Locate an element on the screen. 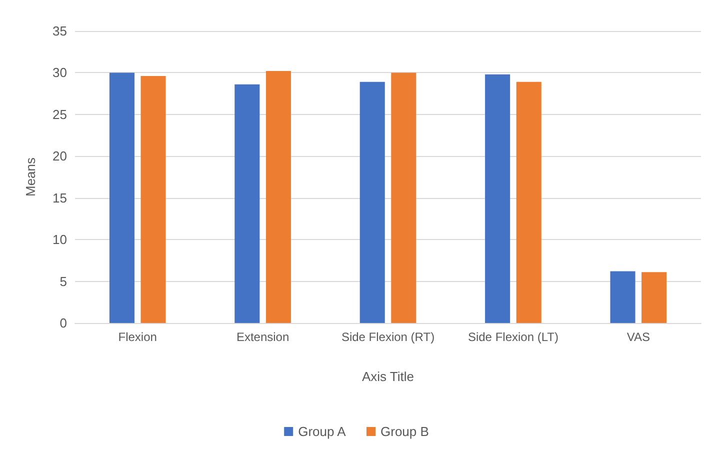 The image size is (713, 451). y-tick-label: 0 is located at coordinates (63, 323).